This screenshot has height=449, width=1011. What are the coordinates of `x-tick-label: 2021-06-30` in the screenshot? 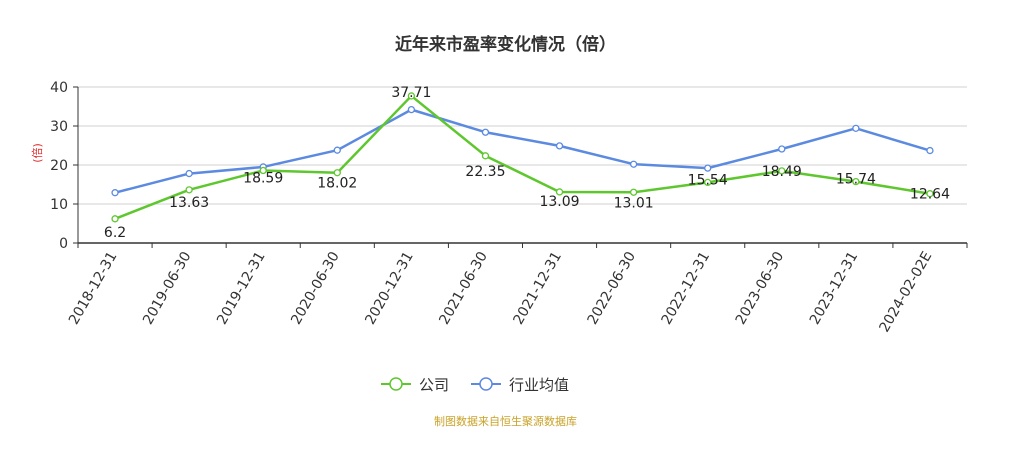 It's located at (463, 288).